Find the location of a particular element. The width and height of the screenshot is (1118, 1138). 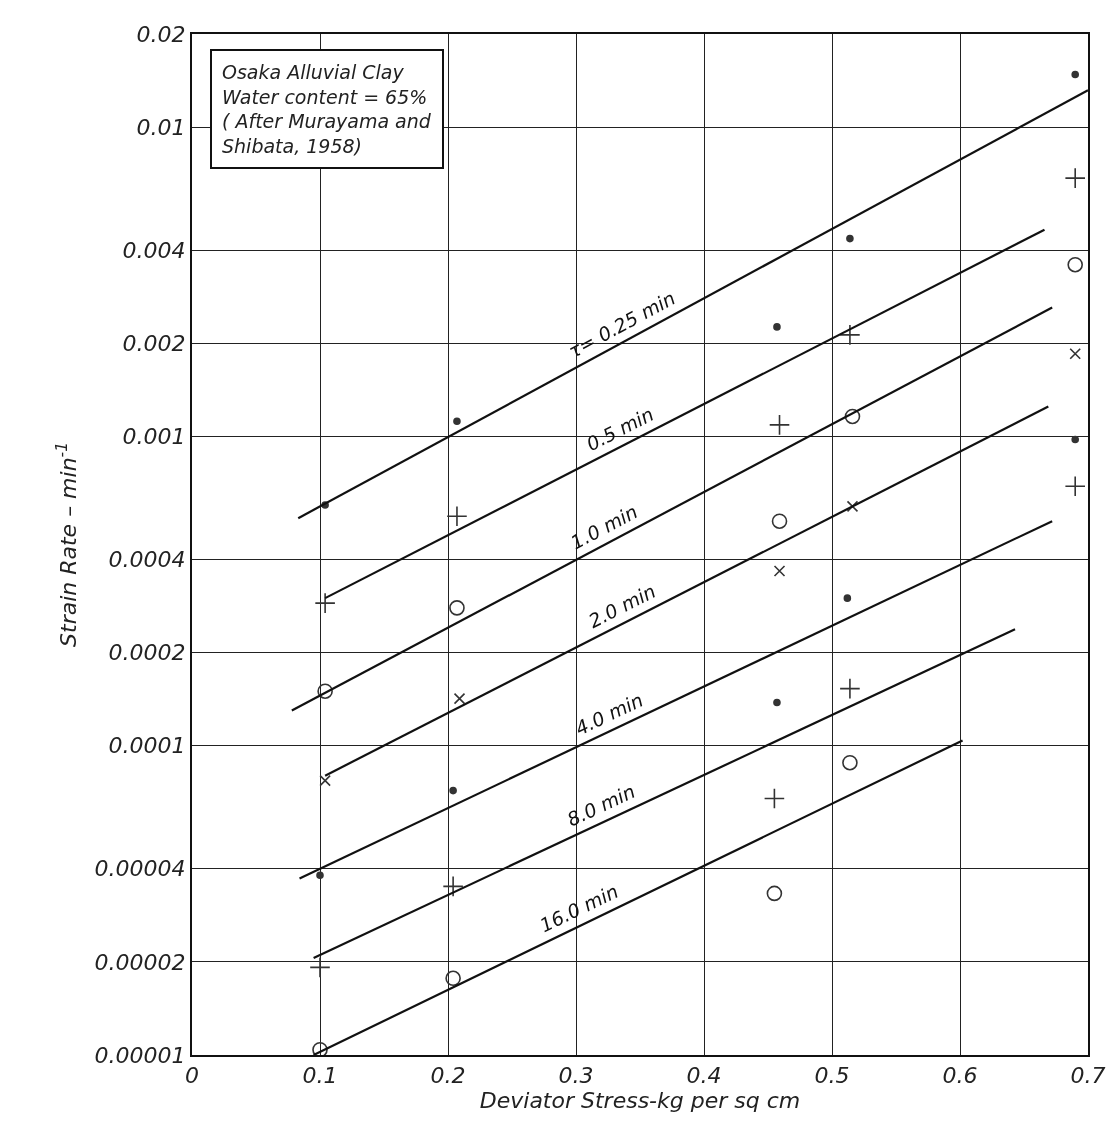

x-axis-title: Deviator Stress-kg per sq cm is located at coordinates (640, 1101).